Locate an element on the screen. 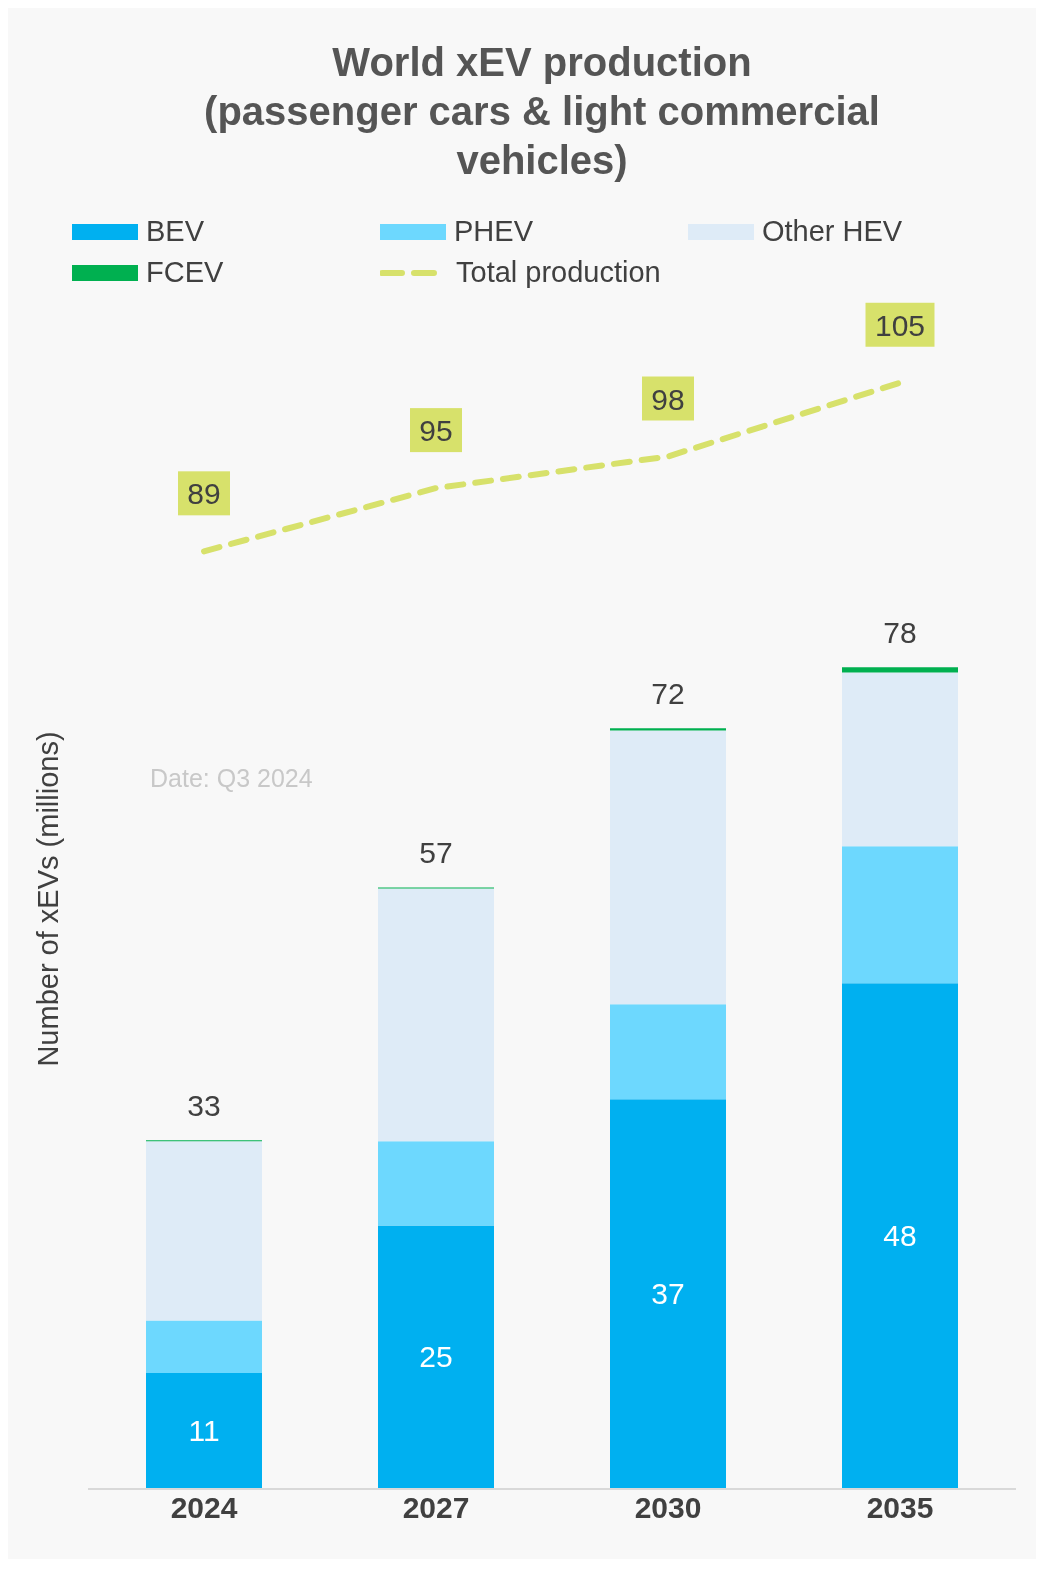 The width and height of the screenshot is (1044, 1591). legend-label: Total production is located at coordinates (558, 272).